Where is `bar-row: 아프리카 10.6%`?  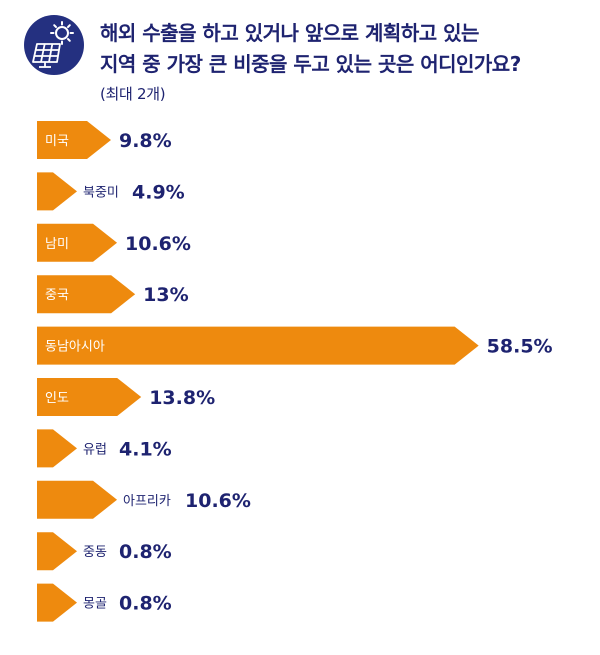 bar-row: 아프리카 10.6% is located at coordinates (144, 499).